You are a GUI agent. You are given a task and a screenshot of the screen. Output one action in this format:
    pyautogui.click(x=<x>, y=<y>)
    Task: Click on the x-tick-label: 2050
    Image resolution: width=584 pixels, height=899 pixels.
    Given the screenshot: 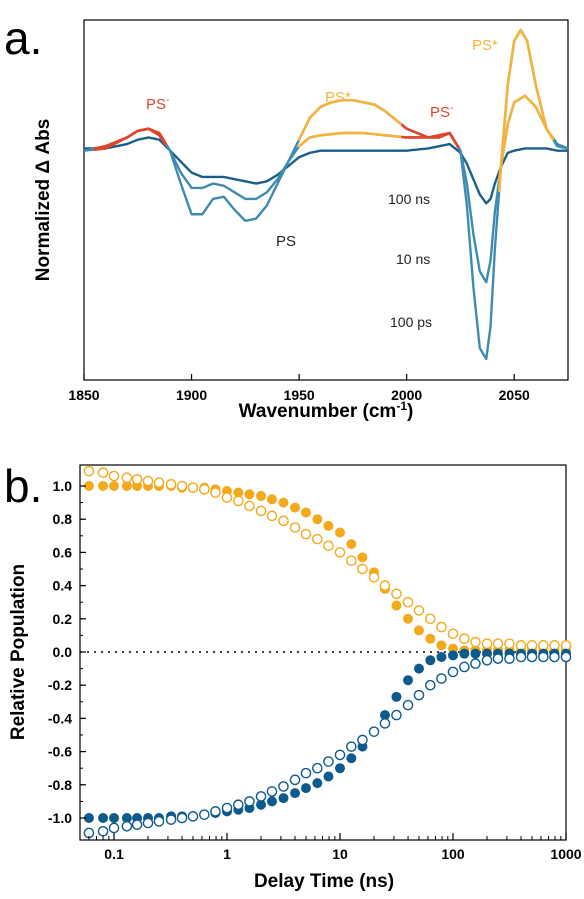 What is the action you would take?
    pyautogui.click(x=514, y=395)
    